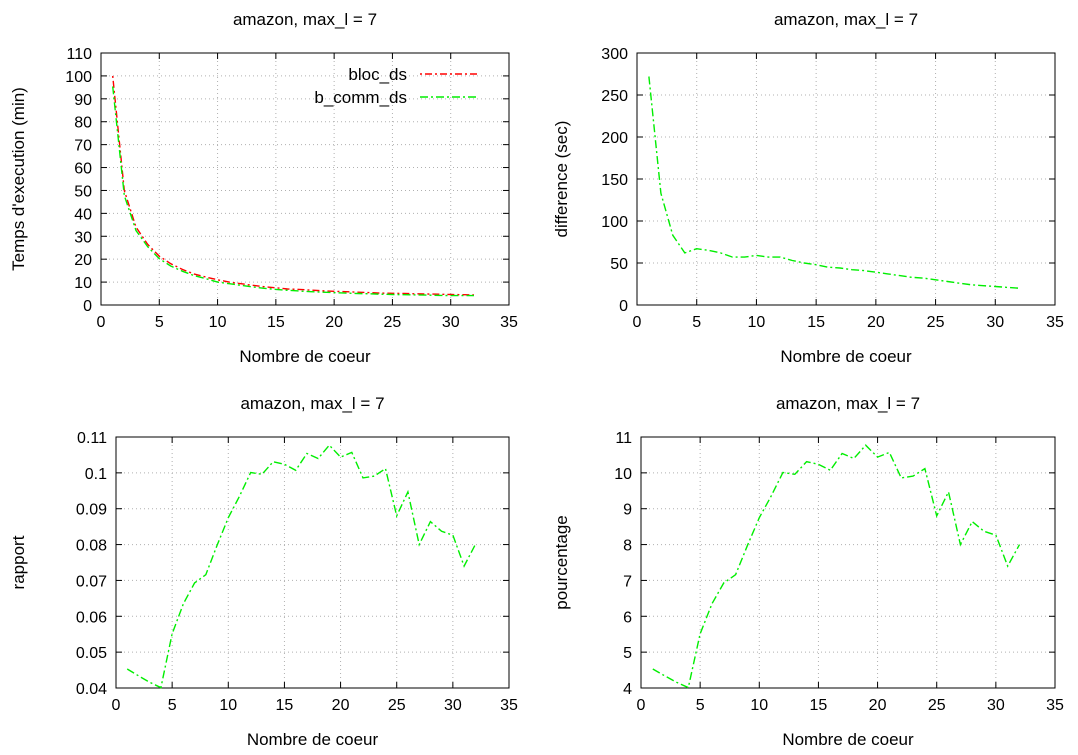  What do you see at coordinates (92, 438) in the screenshot?
I see `y-tick-label: 0.11` at bounding box center [92, 438].